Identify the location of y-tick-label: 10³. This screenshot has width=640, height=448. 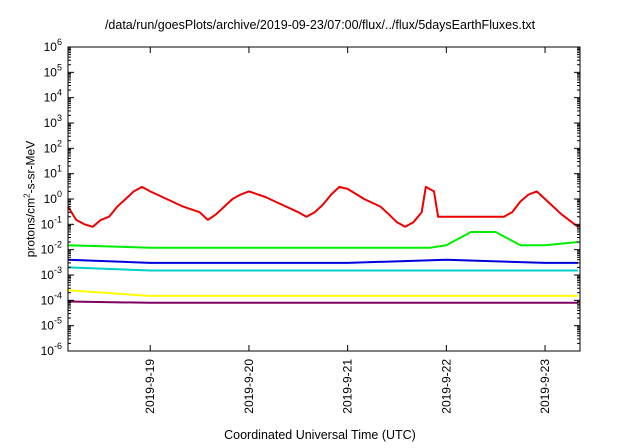
(53, 121).